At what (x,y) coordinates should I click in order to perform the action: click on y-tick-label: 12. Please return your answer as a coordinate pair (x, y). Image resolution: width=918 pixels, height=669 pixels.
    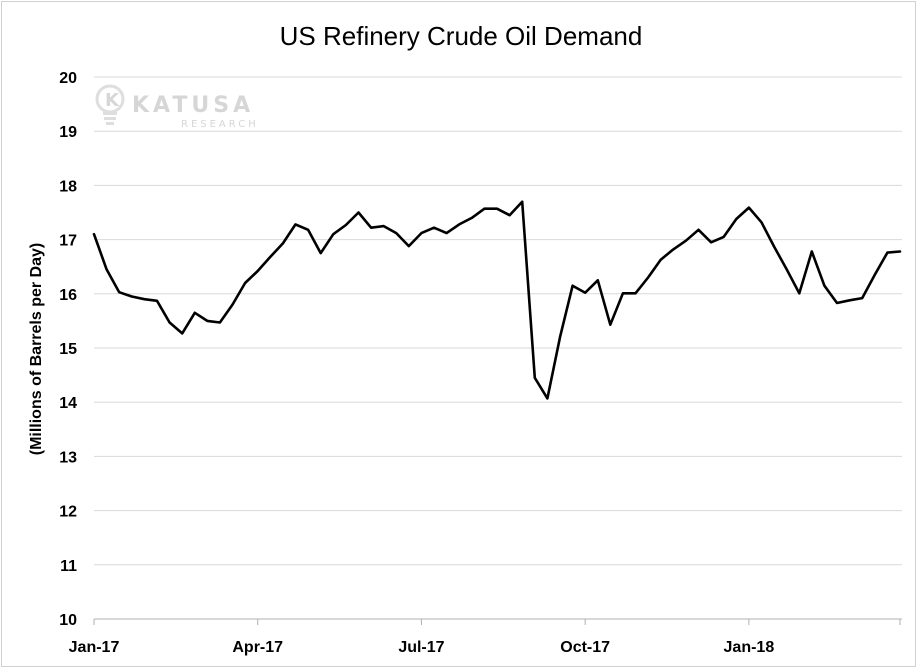
    Looking at the image, I should click on (68, 512).